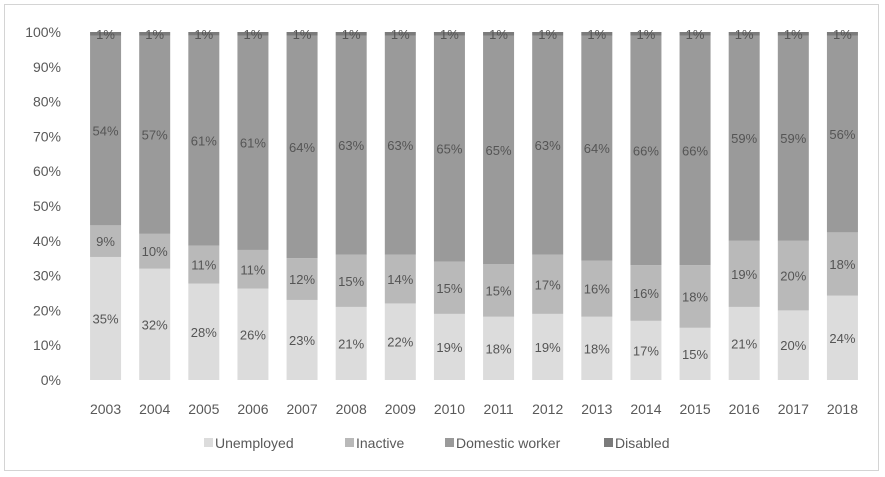  What do you see at coordinates (400, 342) in the screenshot?
I see `data-label: 22%` at bounding box center [400, 342].